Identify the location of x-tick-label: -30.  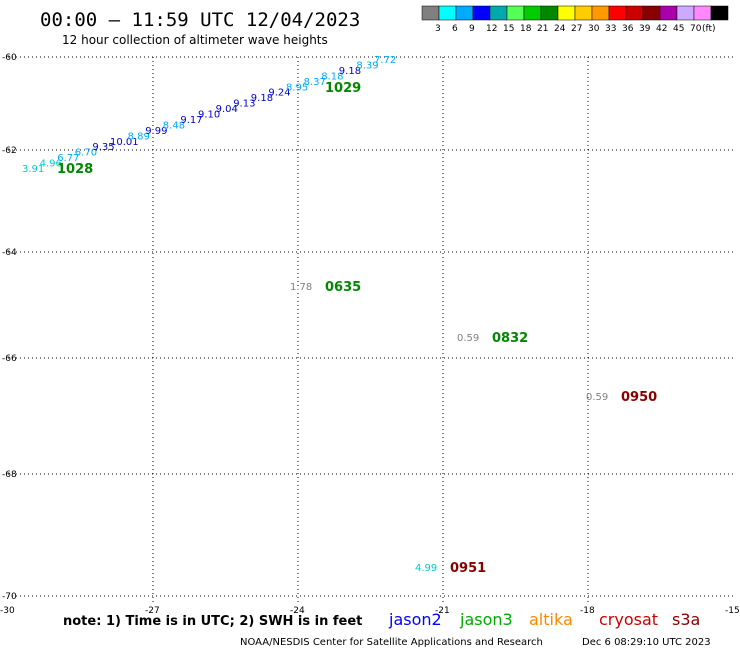
(7, 611).